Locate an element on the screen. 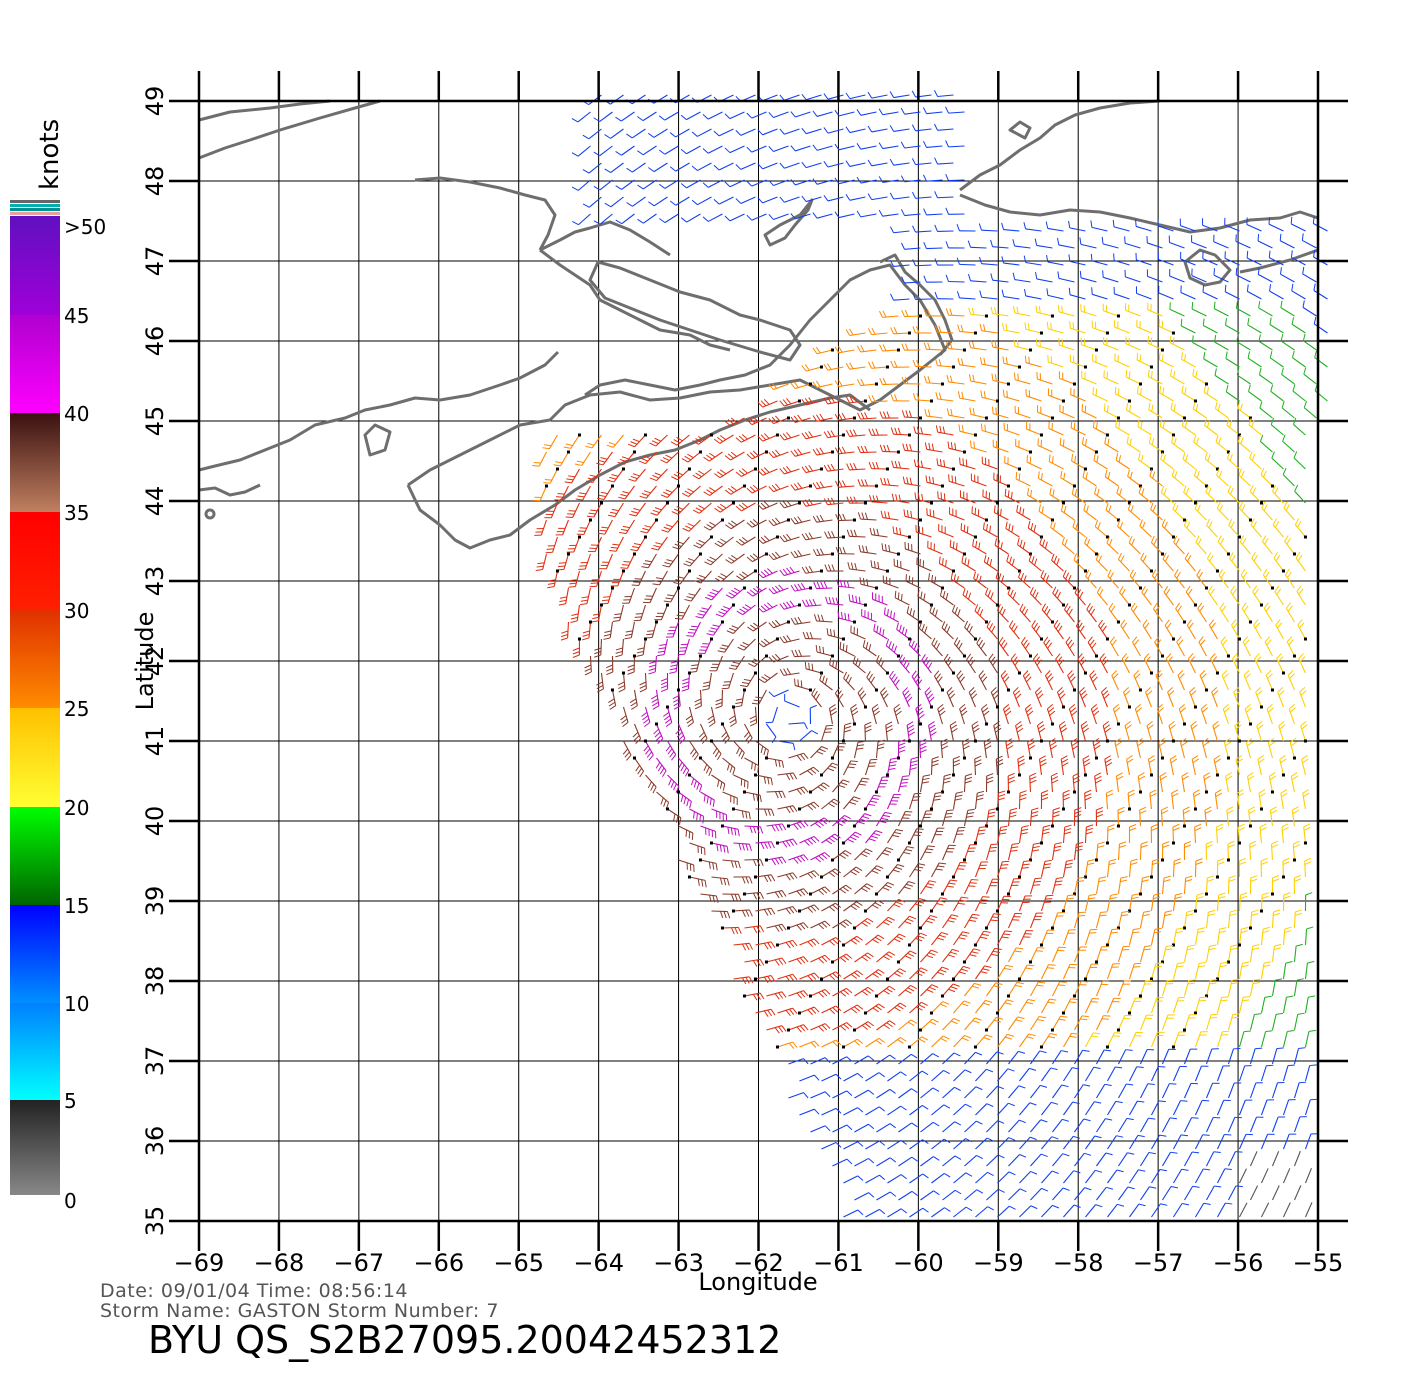 Image resolution: width=1420 pixels, height=1400 pixels. colorbar-tick-label: 0 is located at coordinates (70, 1201).